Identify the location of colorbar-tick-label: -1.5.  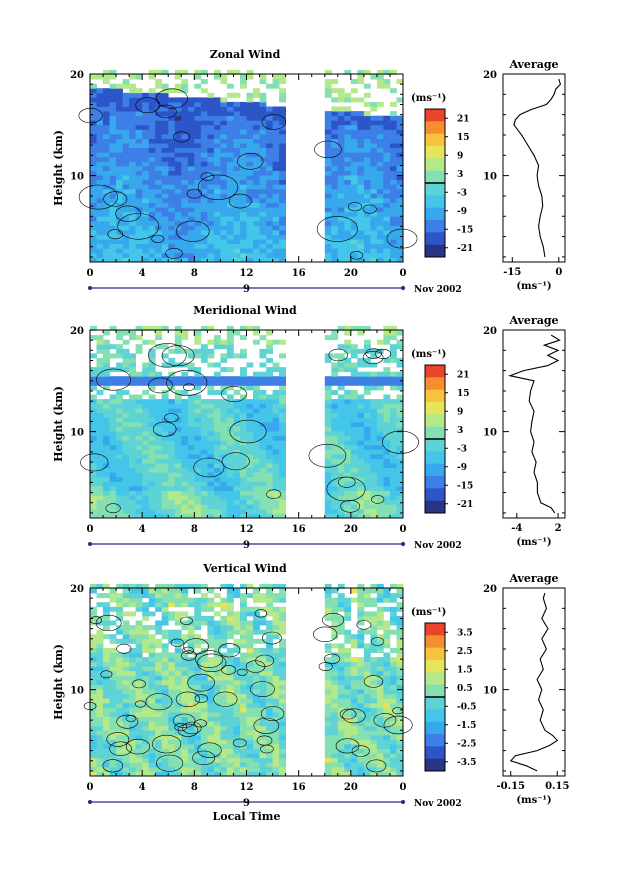
(466, 726).